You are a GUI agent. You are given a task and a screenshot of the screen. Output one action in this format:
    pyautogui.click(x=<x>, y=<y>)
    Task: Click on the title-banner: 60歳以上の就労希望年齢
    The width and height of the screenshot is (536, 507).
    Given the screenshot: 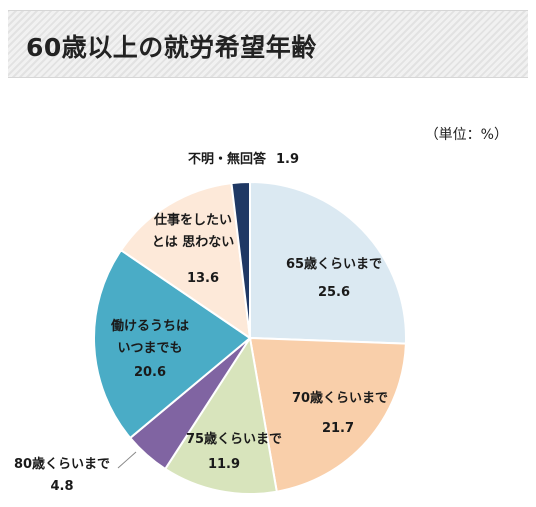 What is the action you would take?
    pyautogui.click(x=268, y=44)
    